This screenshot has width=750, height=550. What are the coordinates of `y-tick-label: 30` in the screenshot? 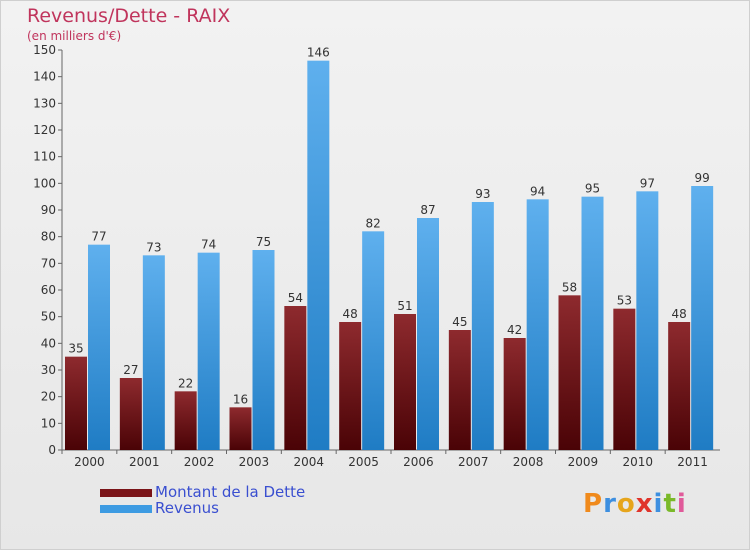 It's located at (48, 370).